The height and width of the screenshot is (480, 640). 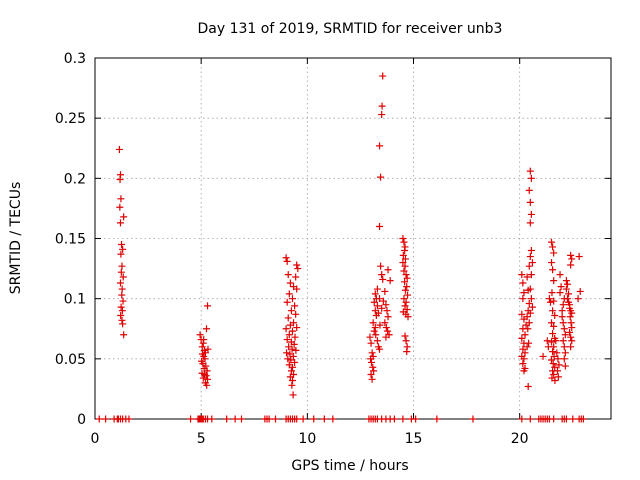 I want to click on y-tick-label: 0.1, so click(x=75, y=300).